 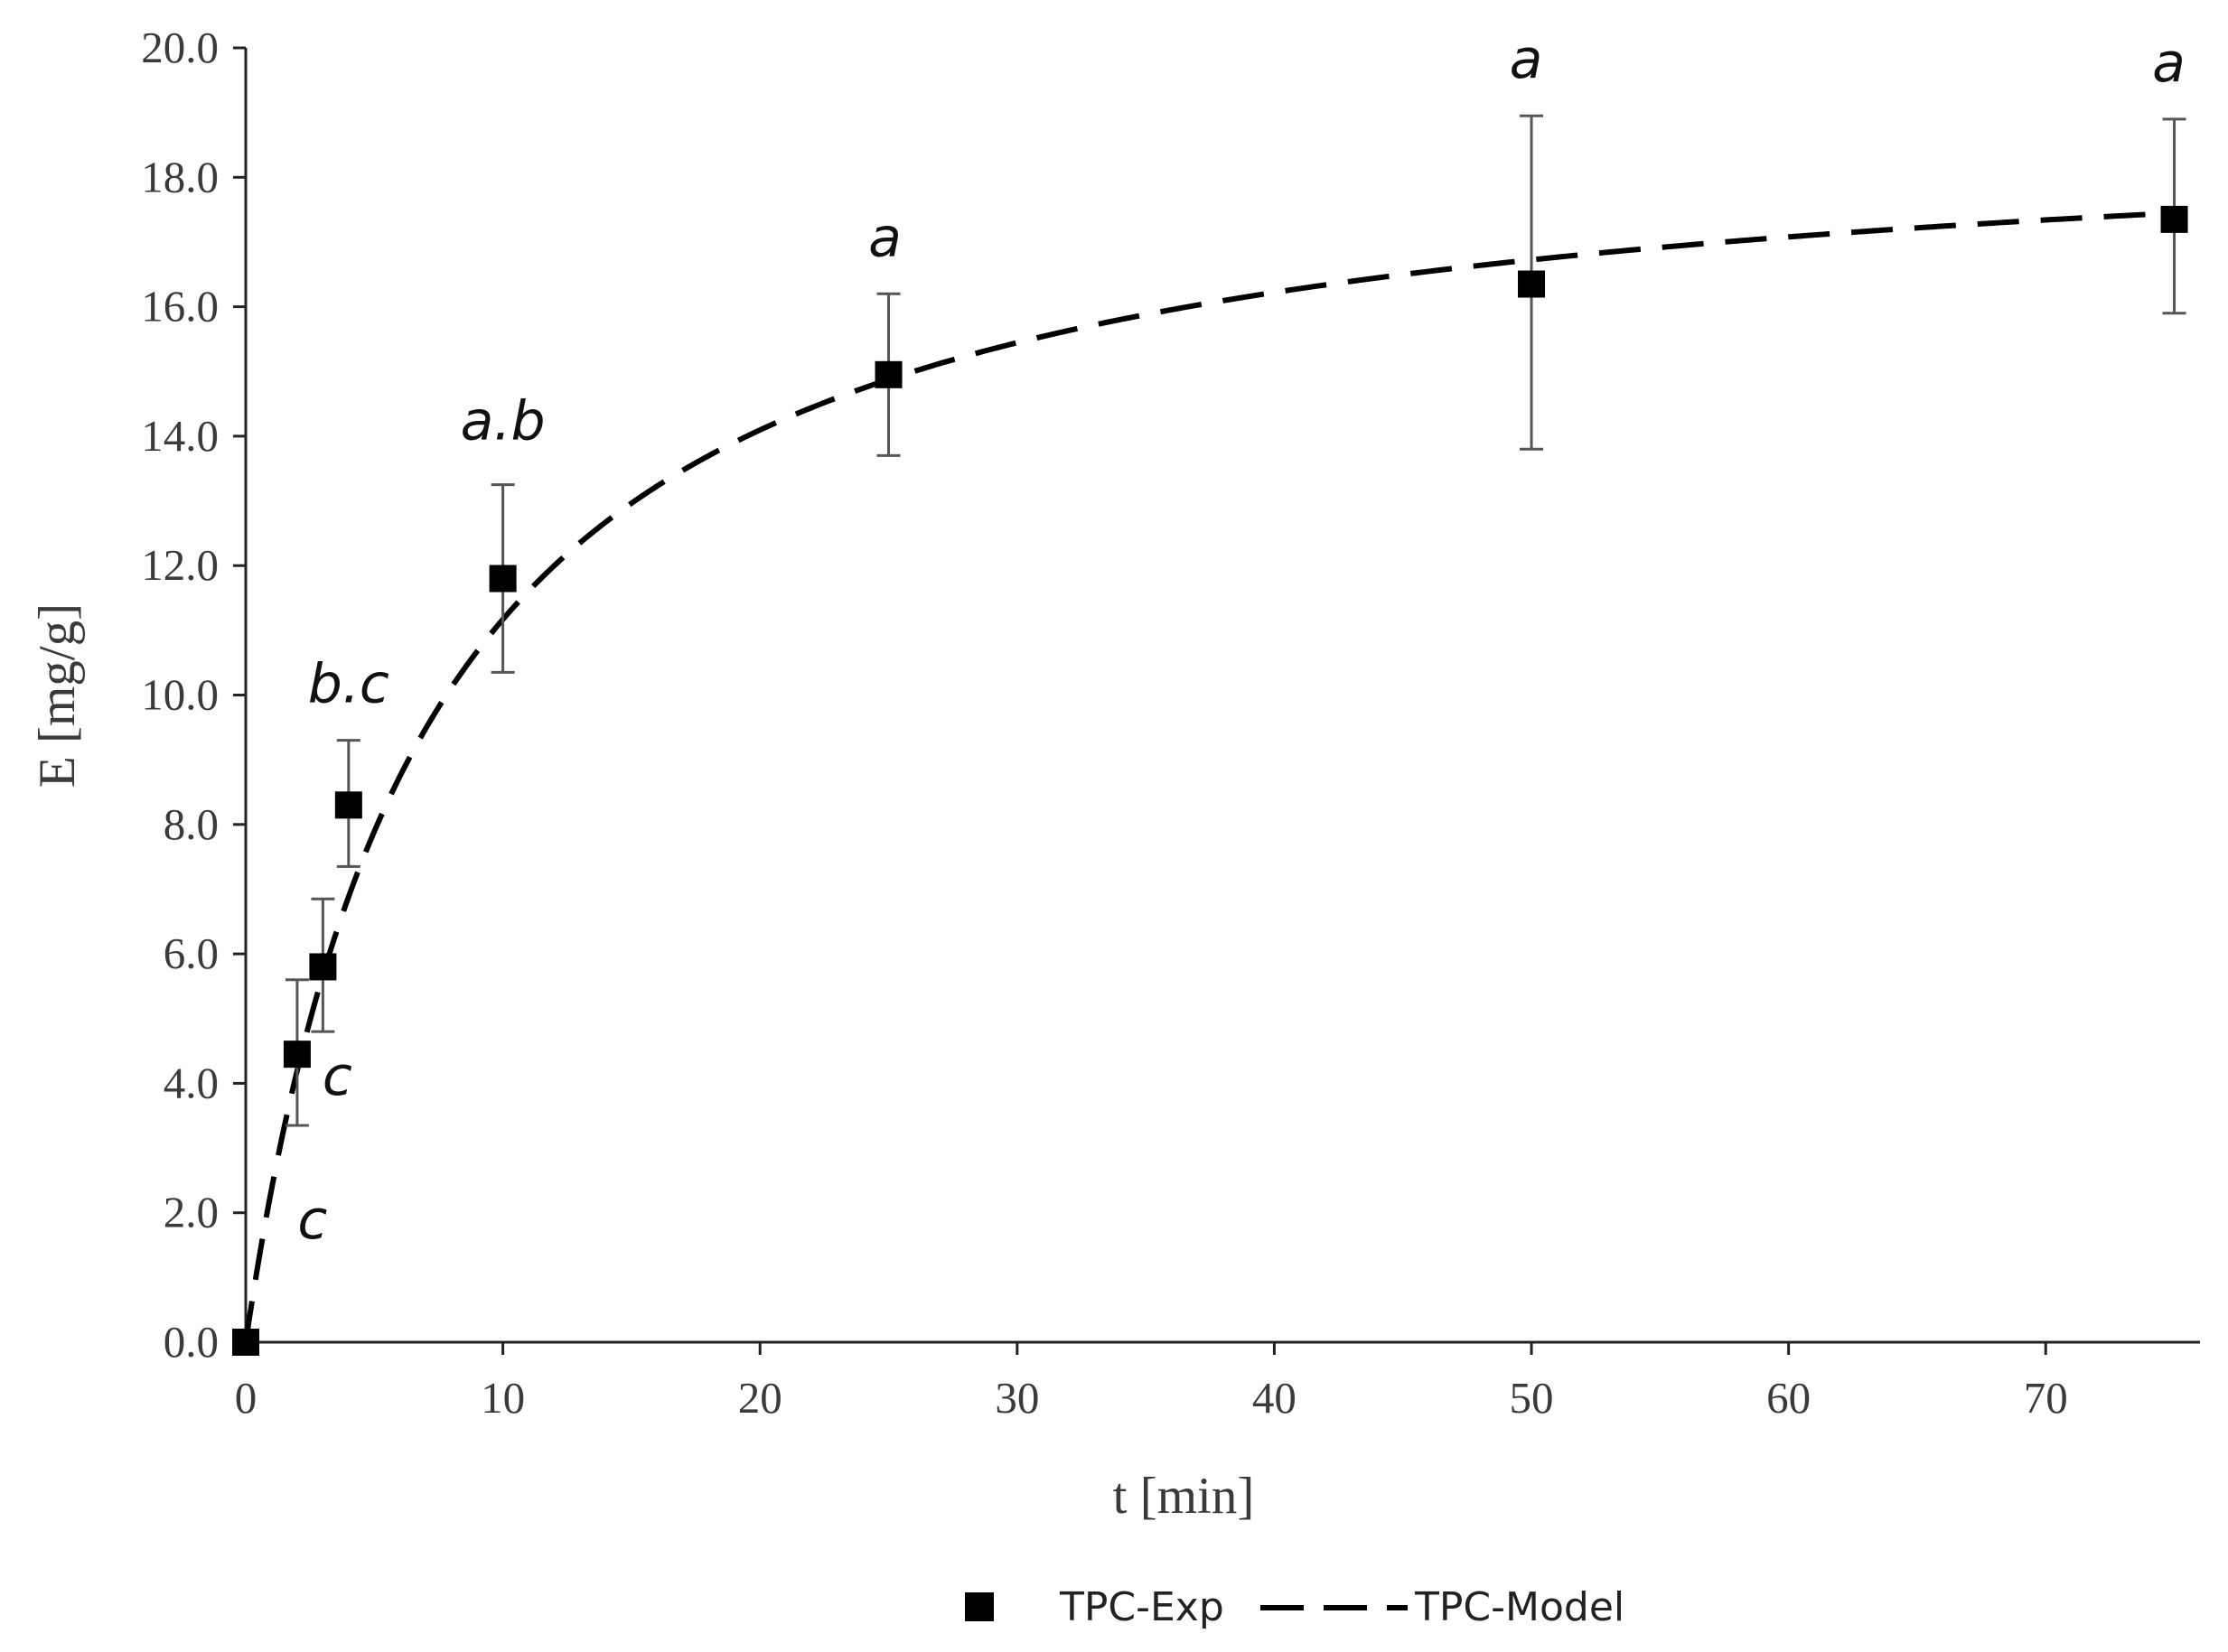 I want to click on x-tick-label: 40, so click(x=1275, y=1398).